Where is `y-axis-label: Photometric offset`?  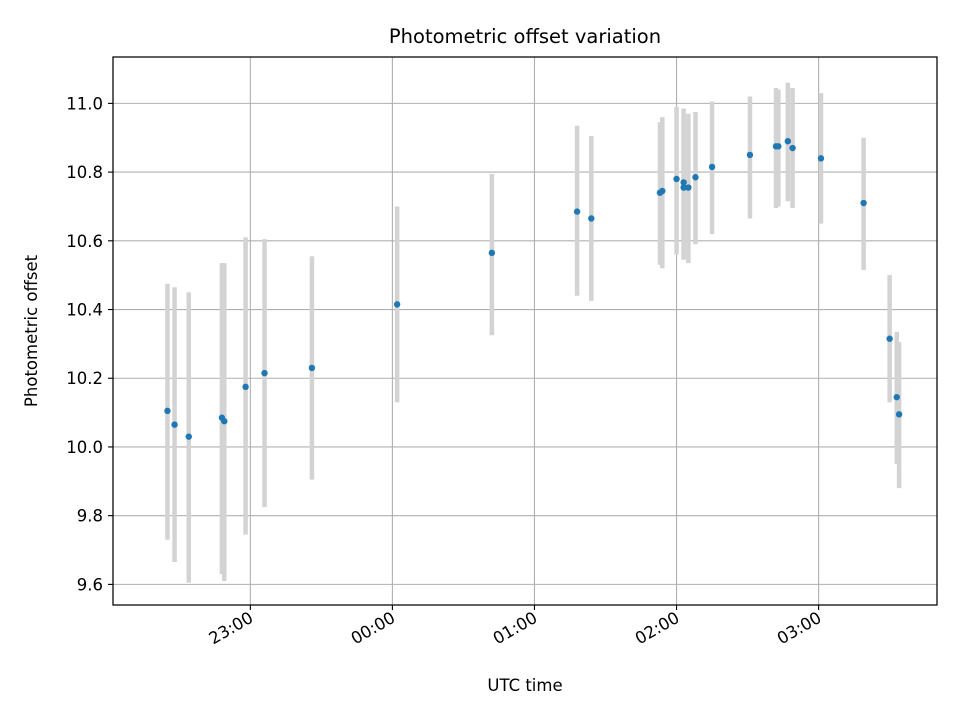
y-axis-label: Photometric offset is located at coordinates (31, 330).